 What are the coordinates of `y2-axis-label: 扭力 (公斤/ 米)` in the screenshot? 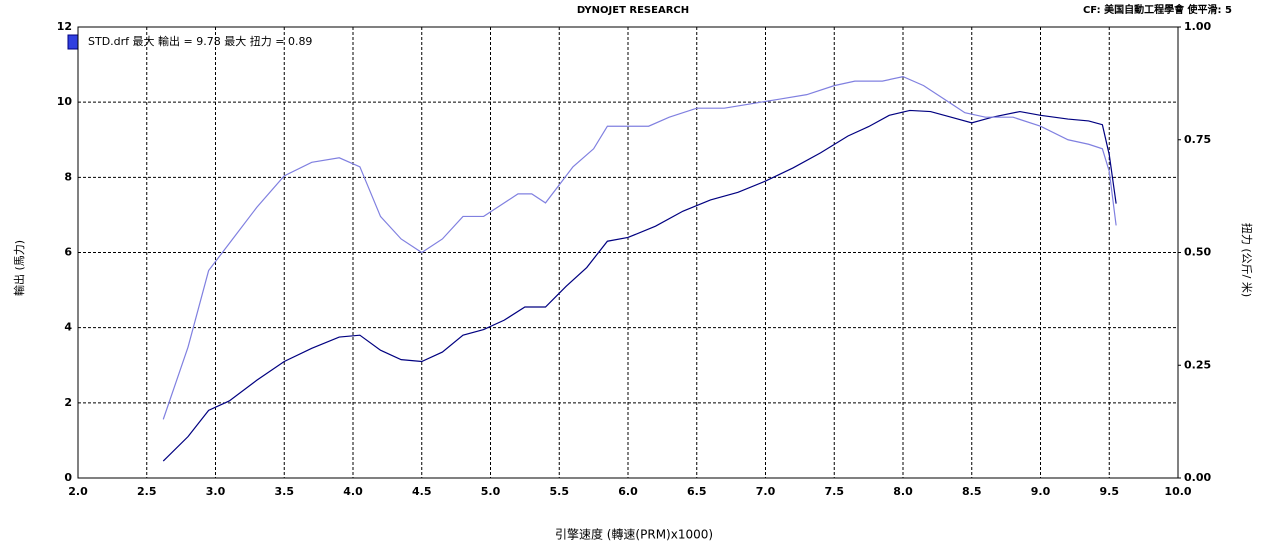 It's located at (1247, 260).